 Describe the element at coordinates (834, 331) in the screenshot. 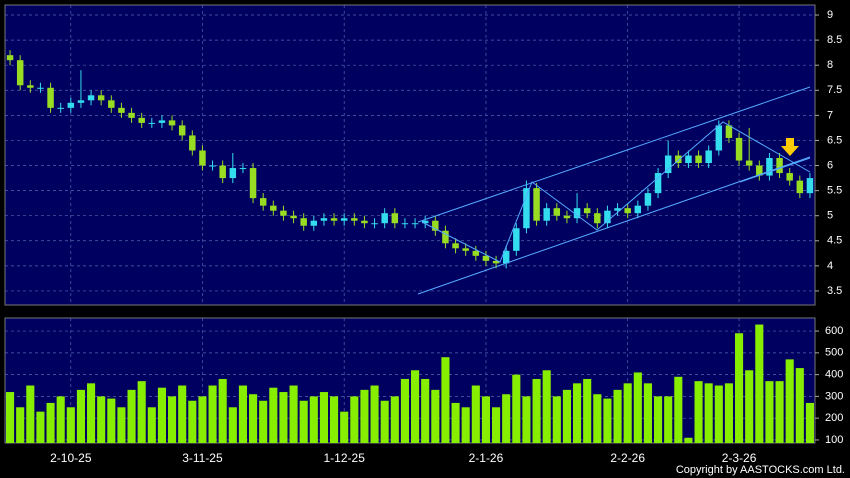

I see `v-tick-label: 600` at that location.